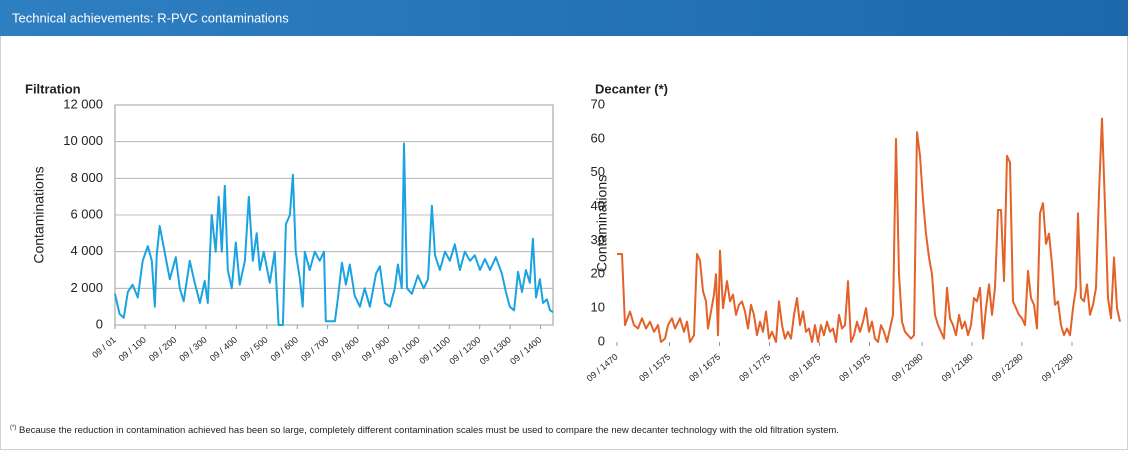 The width and height of the screenshot is (1128, 450). I want to click on y-tick-label: 4 000, so click(86, 250).